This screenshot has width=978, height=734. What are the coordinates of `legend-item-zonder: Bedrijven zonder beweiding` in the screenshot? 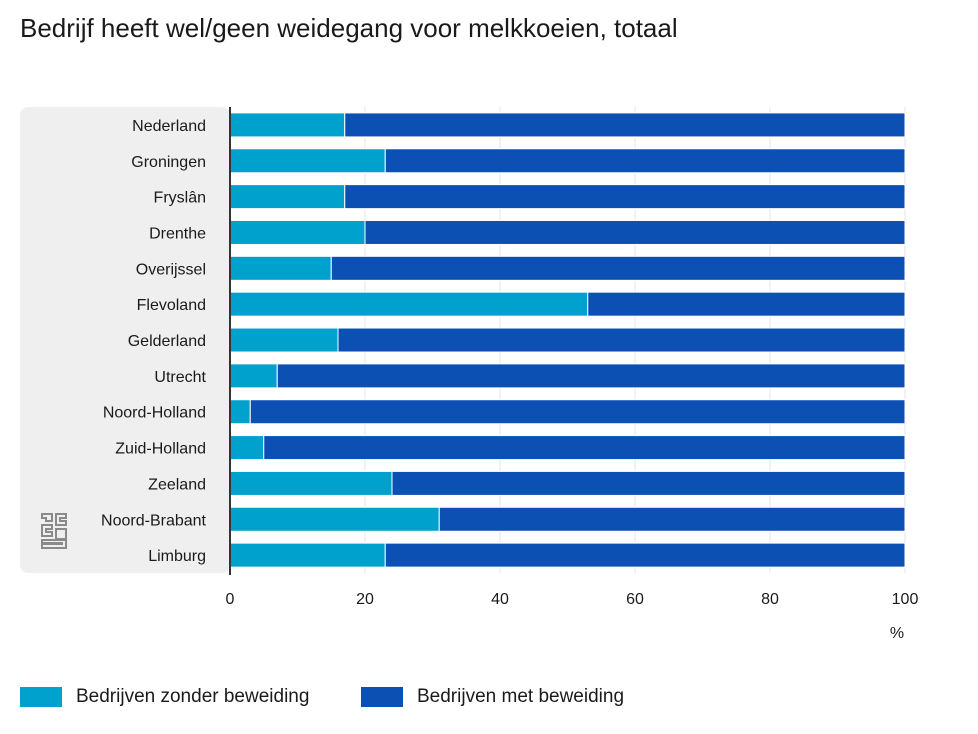 It's located at (164, 697).